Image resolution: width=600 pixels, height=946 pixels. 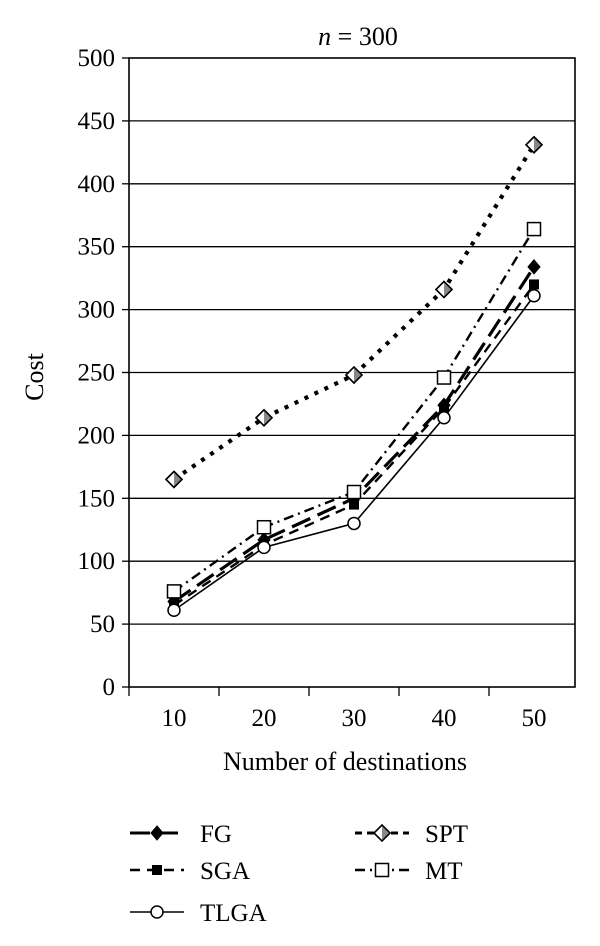 What do you see at coordinates (97, 247) in the screenshot?
I see `y-tick-label: 350` at bounding box center [97, 247].